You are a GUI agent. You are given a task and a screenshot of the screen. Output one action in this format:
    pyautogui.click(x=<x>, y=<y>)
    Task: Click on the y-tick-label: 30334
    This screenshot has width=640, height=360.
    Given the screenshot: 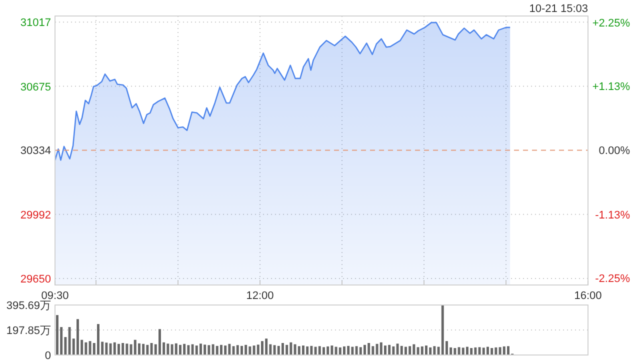 What is the action you would take?
    pyautogui.click(x=35, y=151)
    